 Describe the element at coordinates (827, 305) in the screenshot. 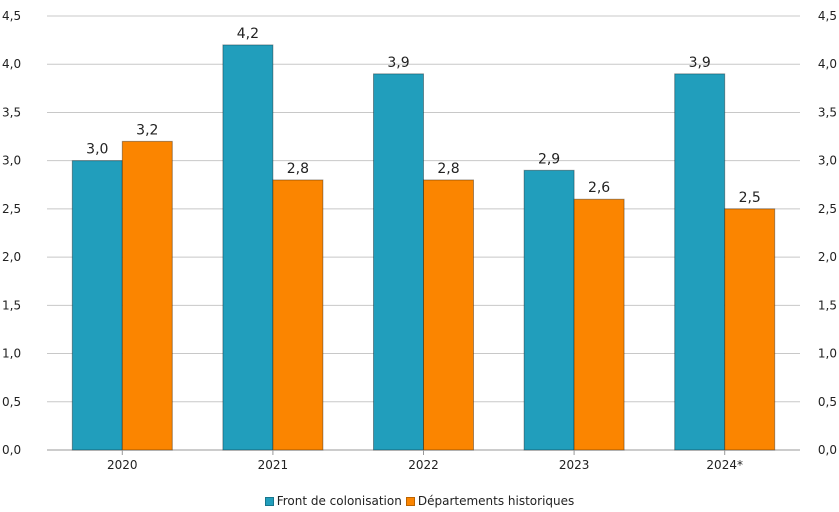

I see `y-tick-label-right: 1,5` at that location.